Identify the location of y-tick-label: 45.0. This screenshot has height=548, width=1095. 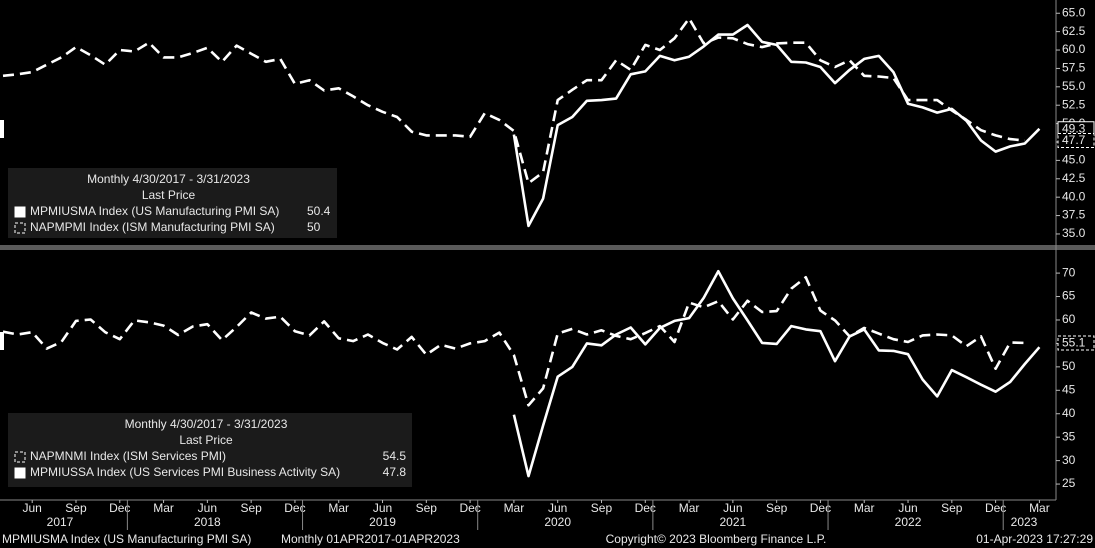
(1074, 160).